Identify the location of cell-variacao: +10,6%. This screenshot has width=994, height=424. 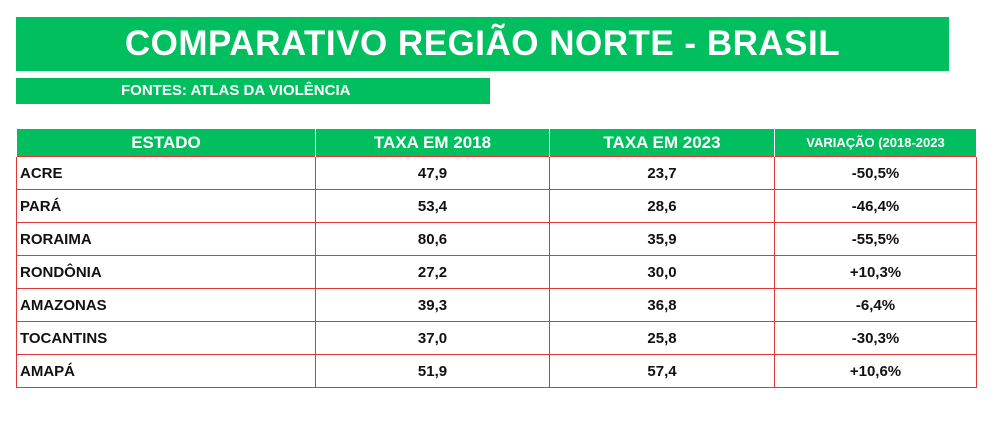
(875, 371).